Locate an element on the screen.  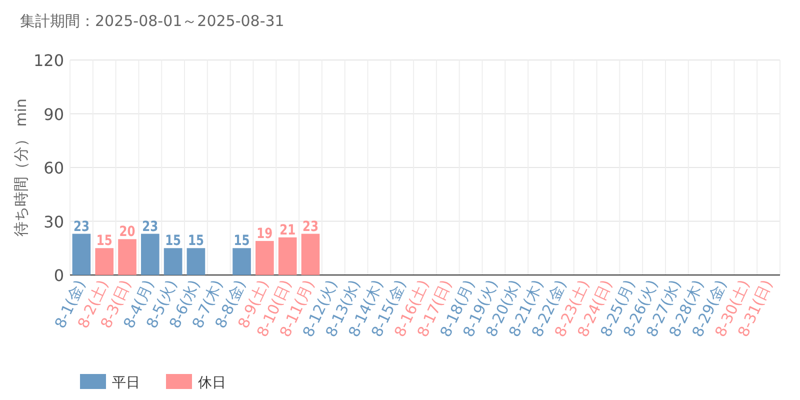
y-tick-label: 60 is located at coordinates (54, 168).